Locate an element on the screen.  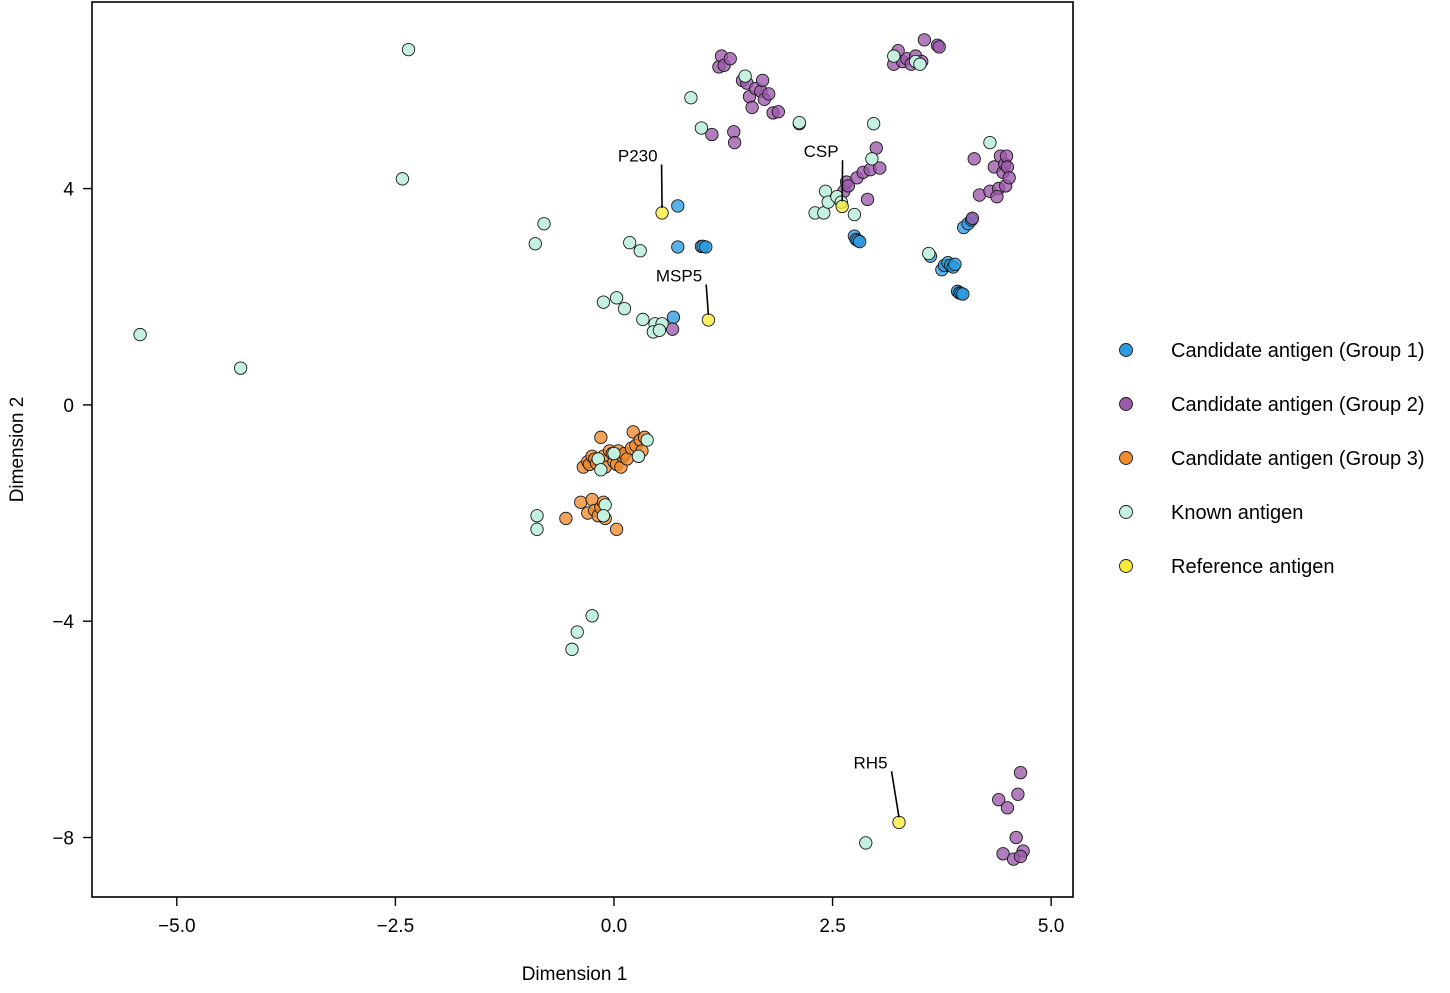
legend-item: Known antigen is located at coordinates (1211, 513).